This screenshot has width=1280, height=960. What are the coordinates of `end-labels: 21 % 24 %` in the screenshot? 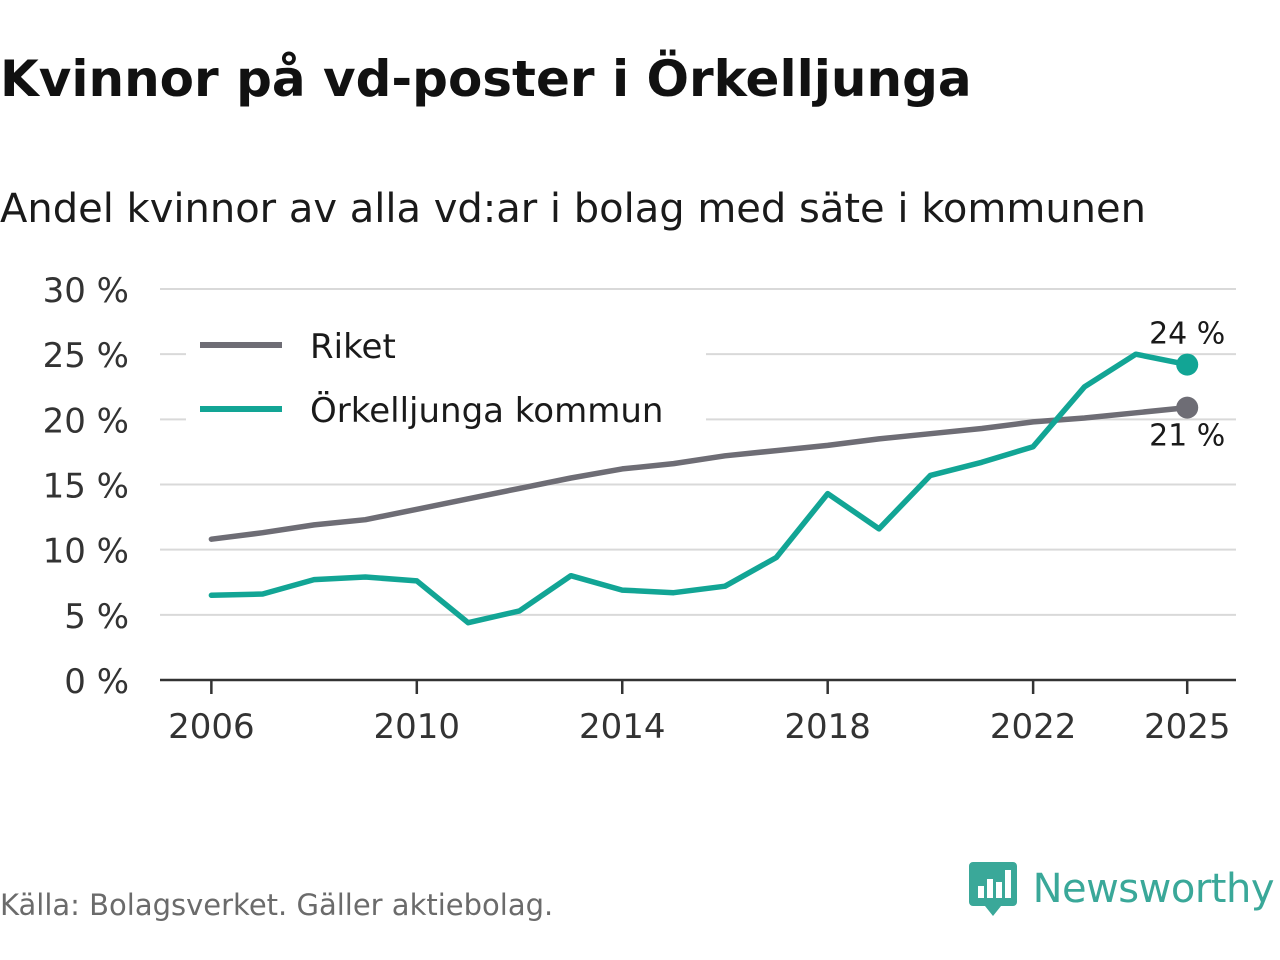 It's located at (1187, 385).